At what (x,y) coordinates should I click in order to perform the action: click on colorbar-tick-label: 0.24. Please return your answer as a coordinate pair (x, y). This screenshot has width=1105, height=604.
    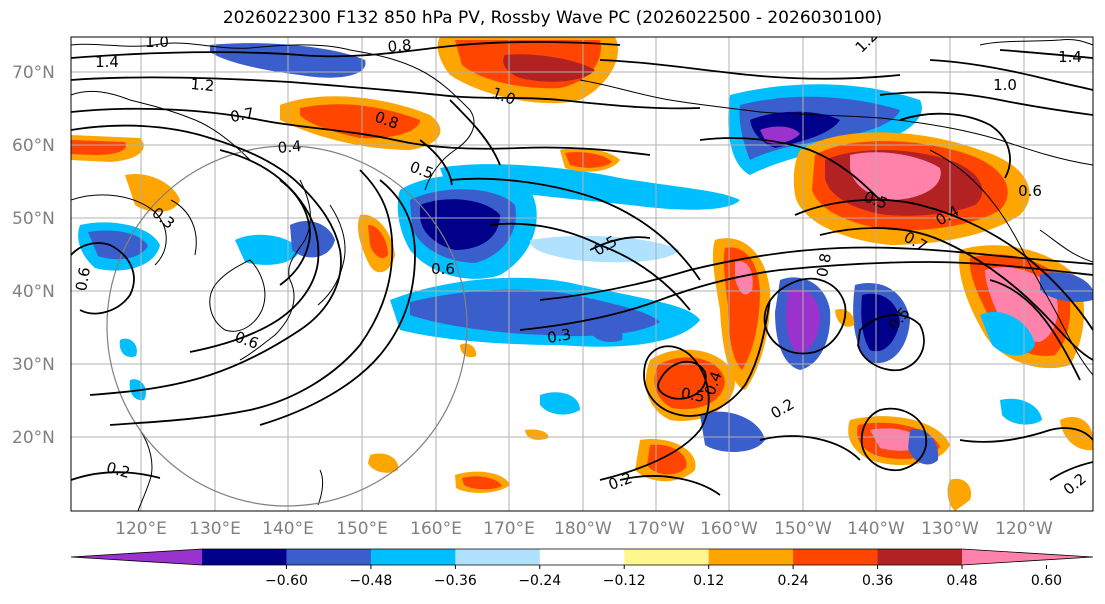
    Looking at the image, I should click on (793, 581).